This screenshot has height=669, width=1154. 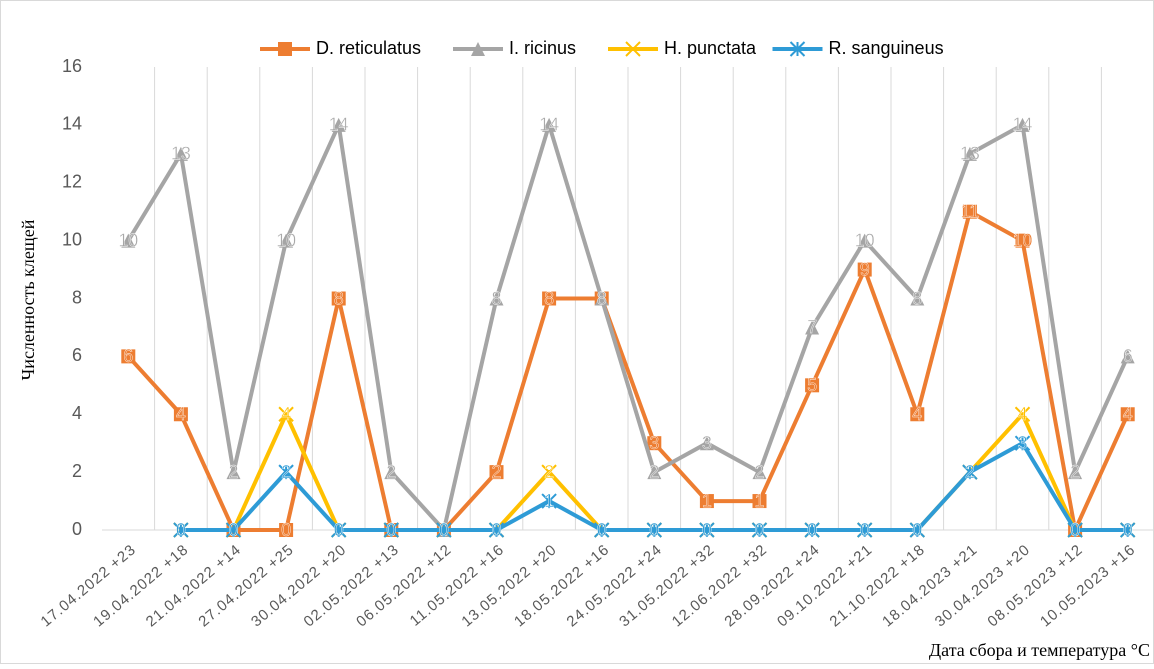 I want to click on y-tick-label: 0, so click(x=77, y=529).